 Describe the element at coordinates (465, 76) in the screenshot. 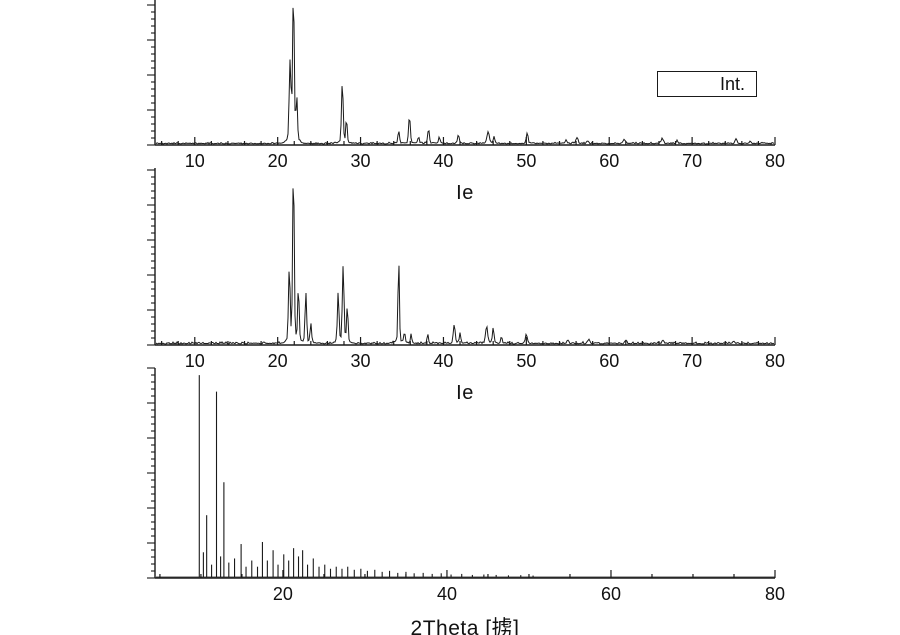

I see `diffractogram-curve` at that location.